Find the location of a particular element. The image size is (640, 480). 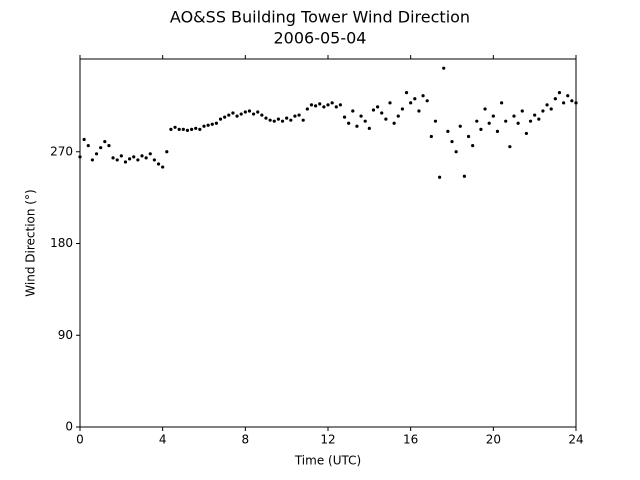

x-tick-label: 24 is located at coordinates (575, 440).